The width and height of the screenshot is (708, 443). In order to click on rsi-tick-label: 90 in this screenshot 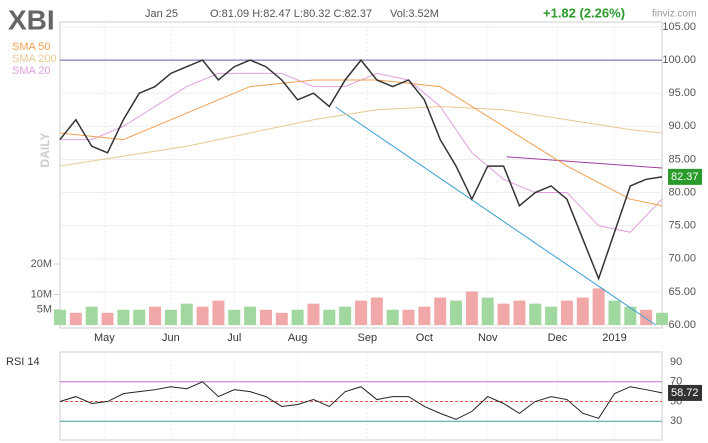, I will do `click(676, 362)`.